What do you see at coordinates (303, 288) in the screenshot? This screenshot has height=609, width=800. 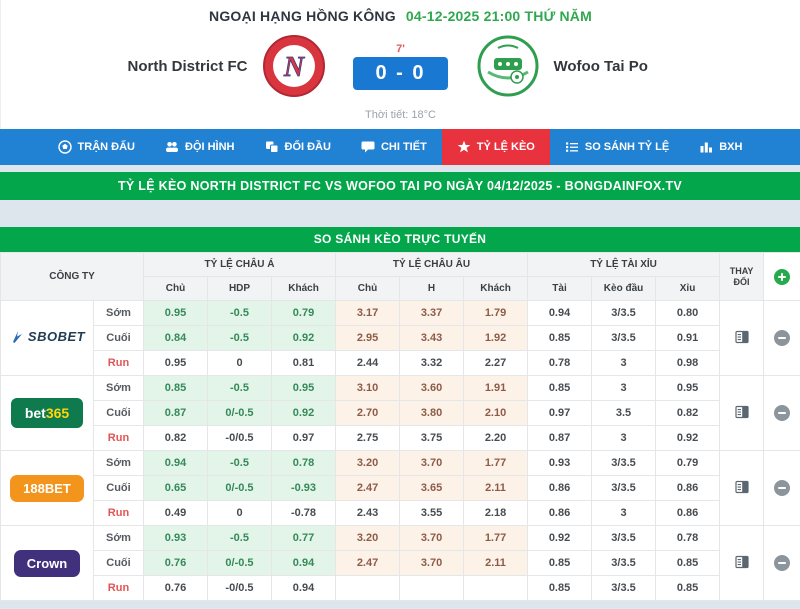 I see `col-header-away: Khách` at bounding box center [303, 288].